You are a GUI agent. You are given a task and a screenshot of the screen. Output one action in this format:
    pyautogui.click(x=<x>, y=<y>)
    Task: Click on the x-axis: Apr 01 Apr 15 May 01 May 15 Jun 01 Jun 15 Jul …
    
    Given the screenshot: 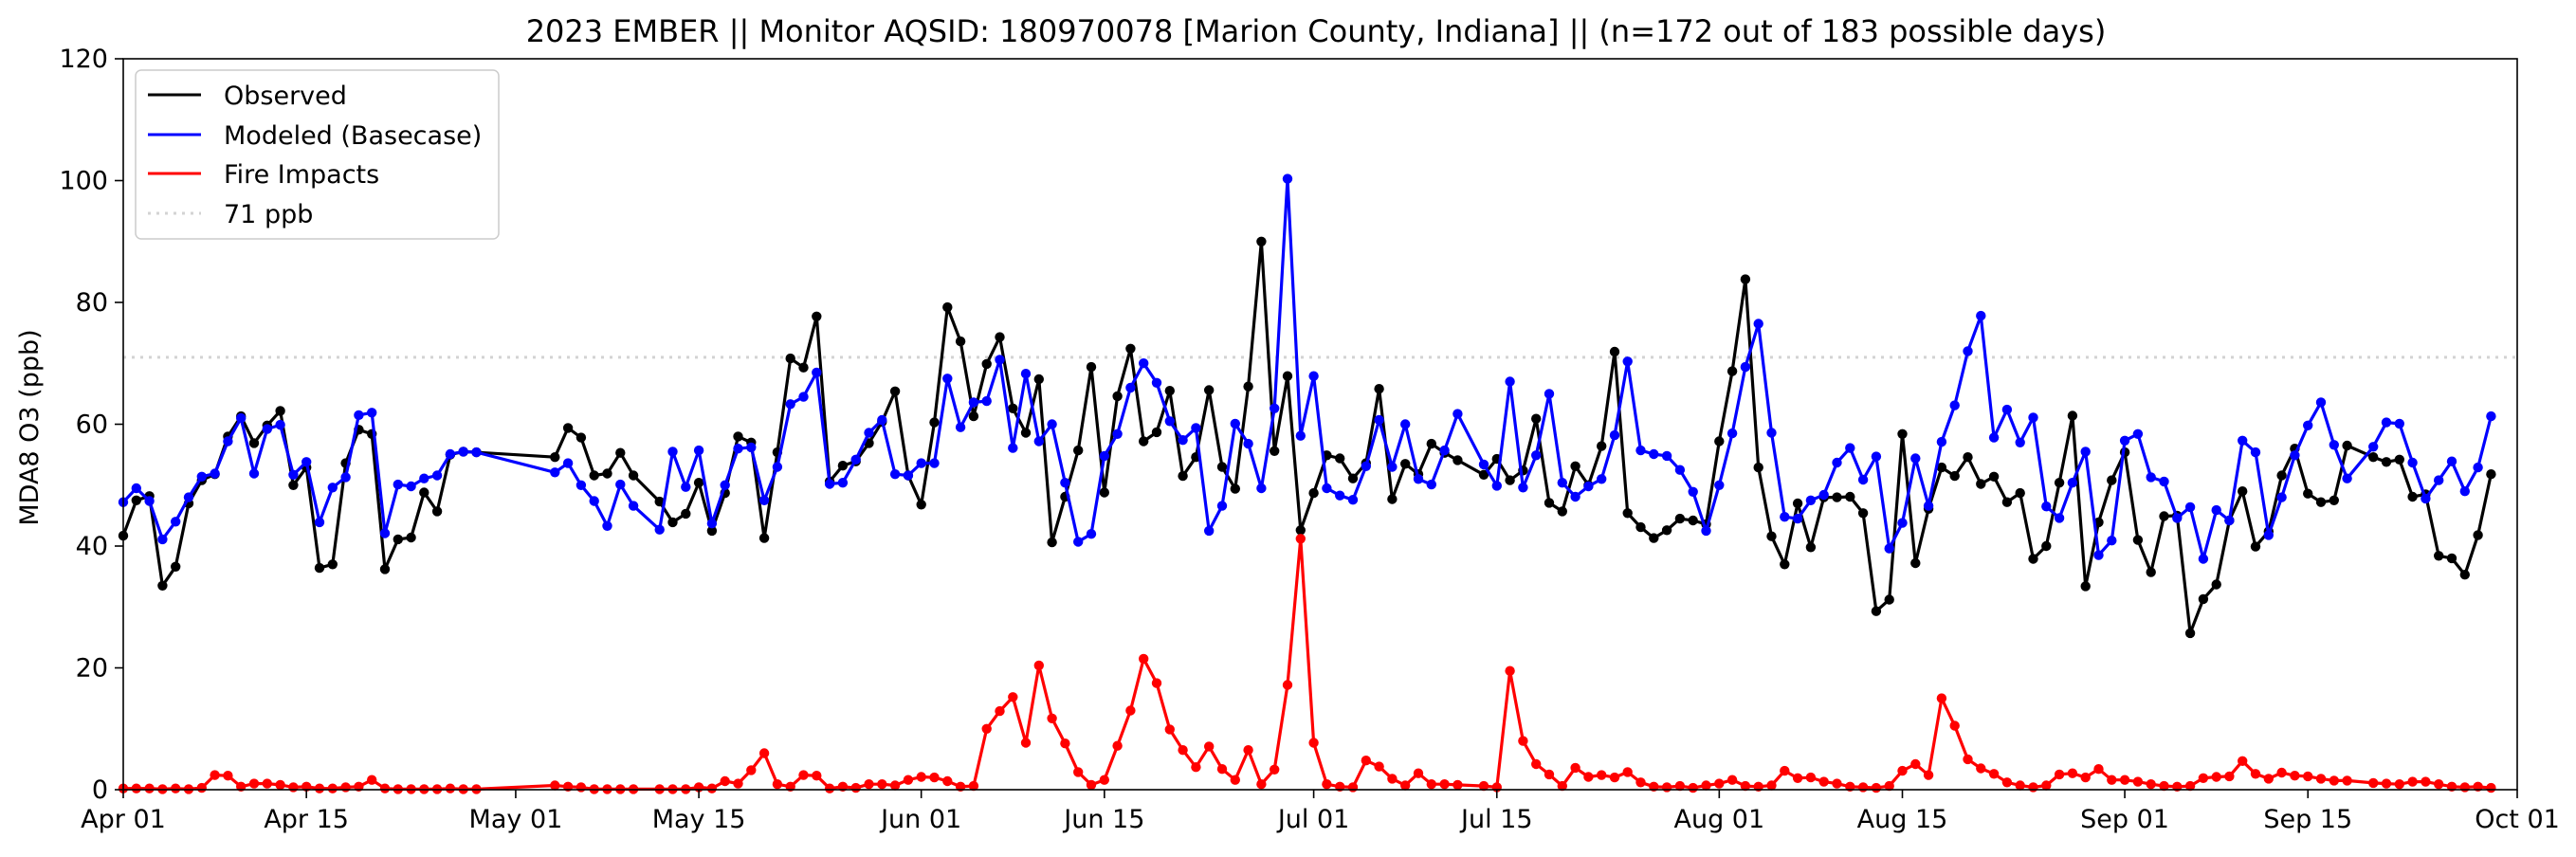 What is the action you would take?
    pyautogui.click(x=1320, y=812)
    